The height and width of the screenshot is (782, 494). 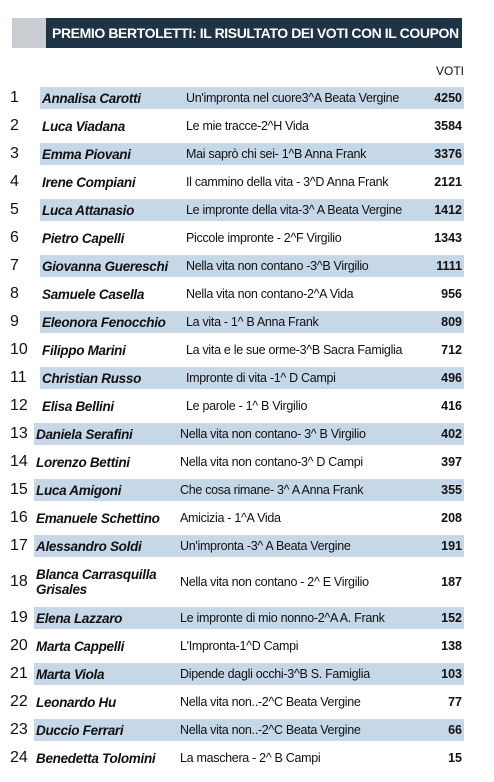 What do you see at coordinates (79, 490) in the screenshot?
I see `student-name: Luca Amigoni` at bounding box center [79, 490].